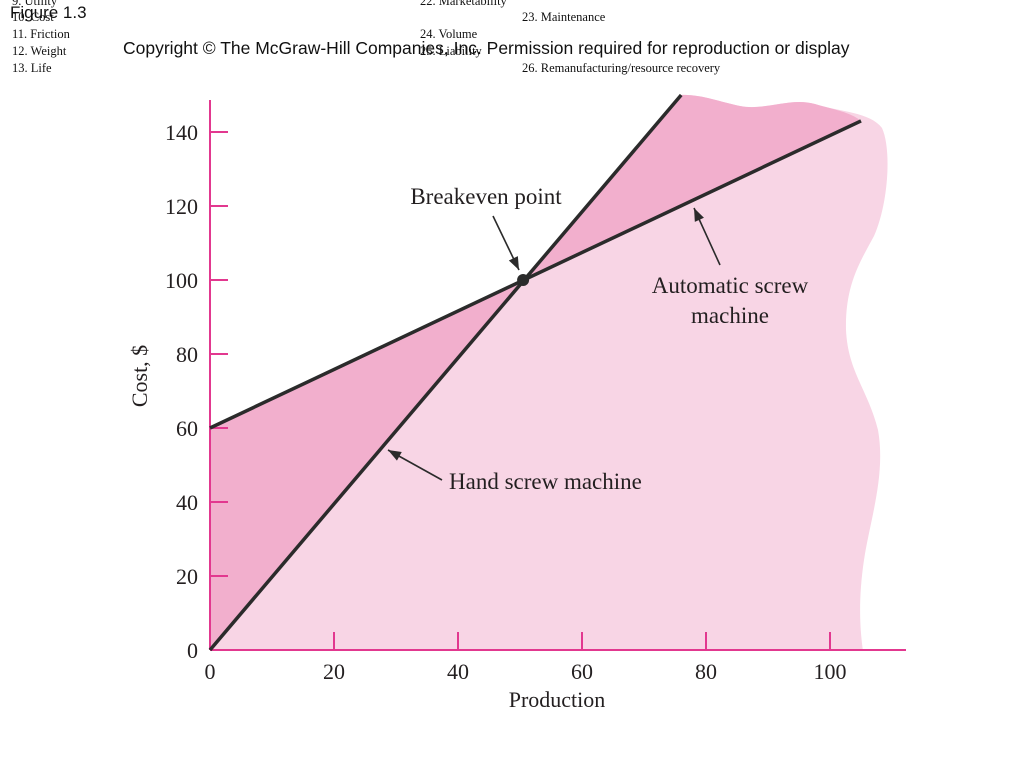 The image size is (1024, 768). Describe the element at coordinates (463, 4) in the screenshot. I see `background-list-item: 22. Marketability` at that location.